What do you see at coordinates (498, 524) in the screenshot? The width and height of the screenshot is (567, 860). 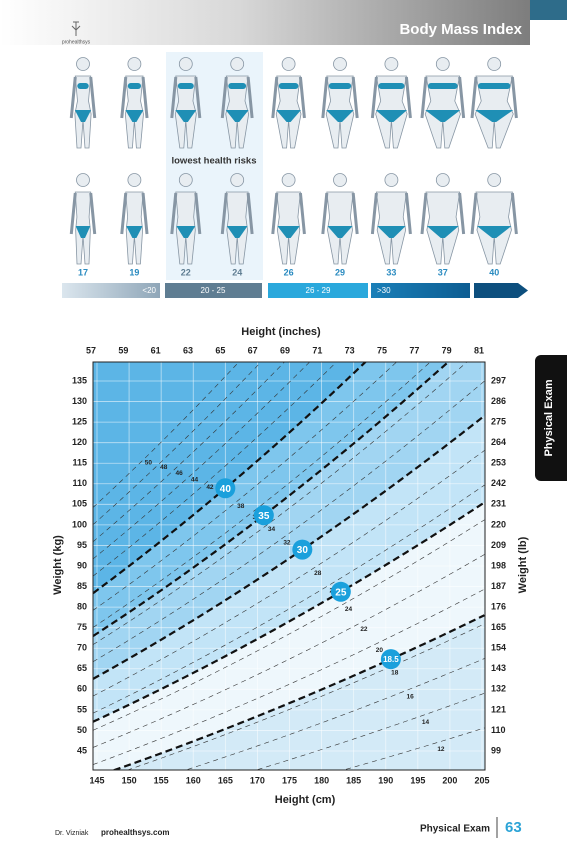 I see `right-tick-label: 220` at bounding box center [498, 524].